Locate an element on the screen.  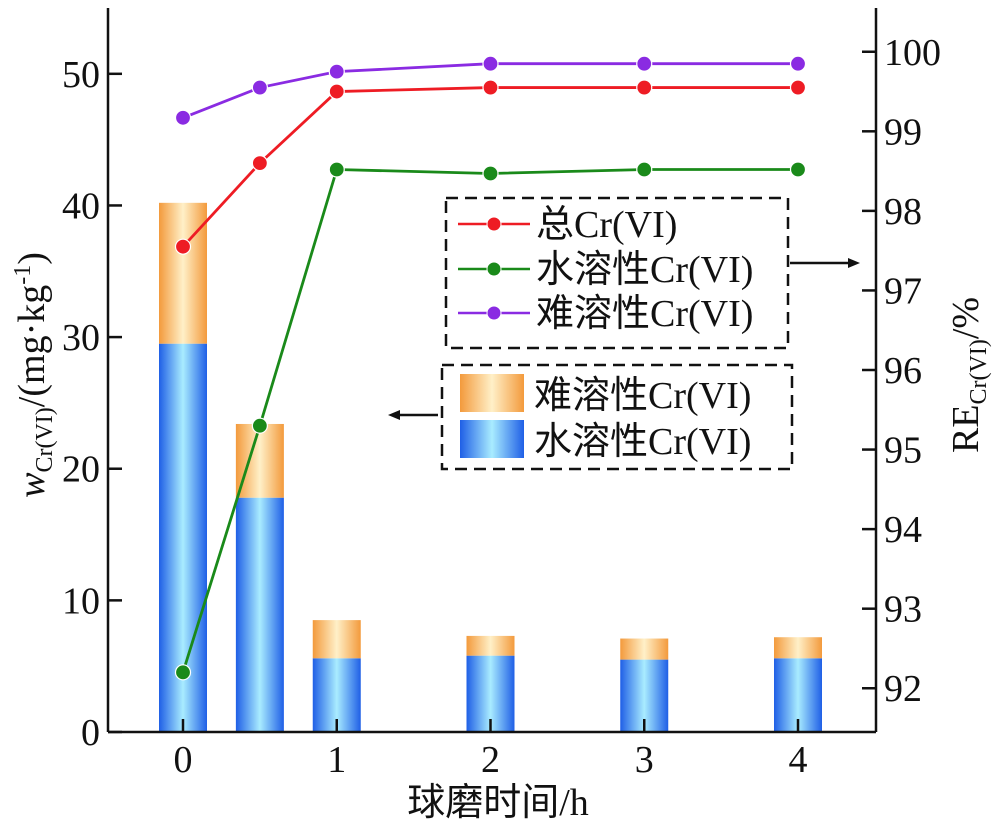
left-axis-title-sup: -1 is located at coordinates (23, 275).